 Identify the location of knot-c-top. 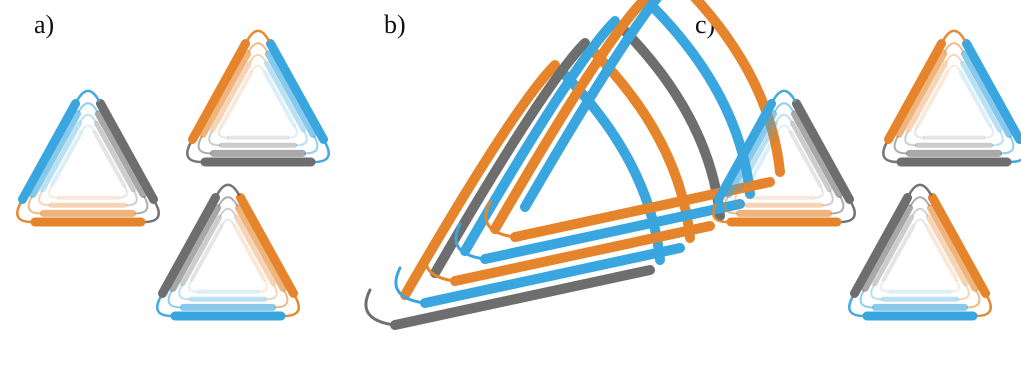
(952, 96).